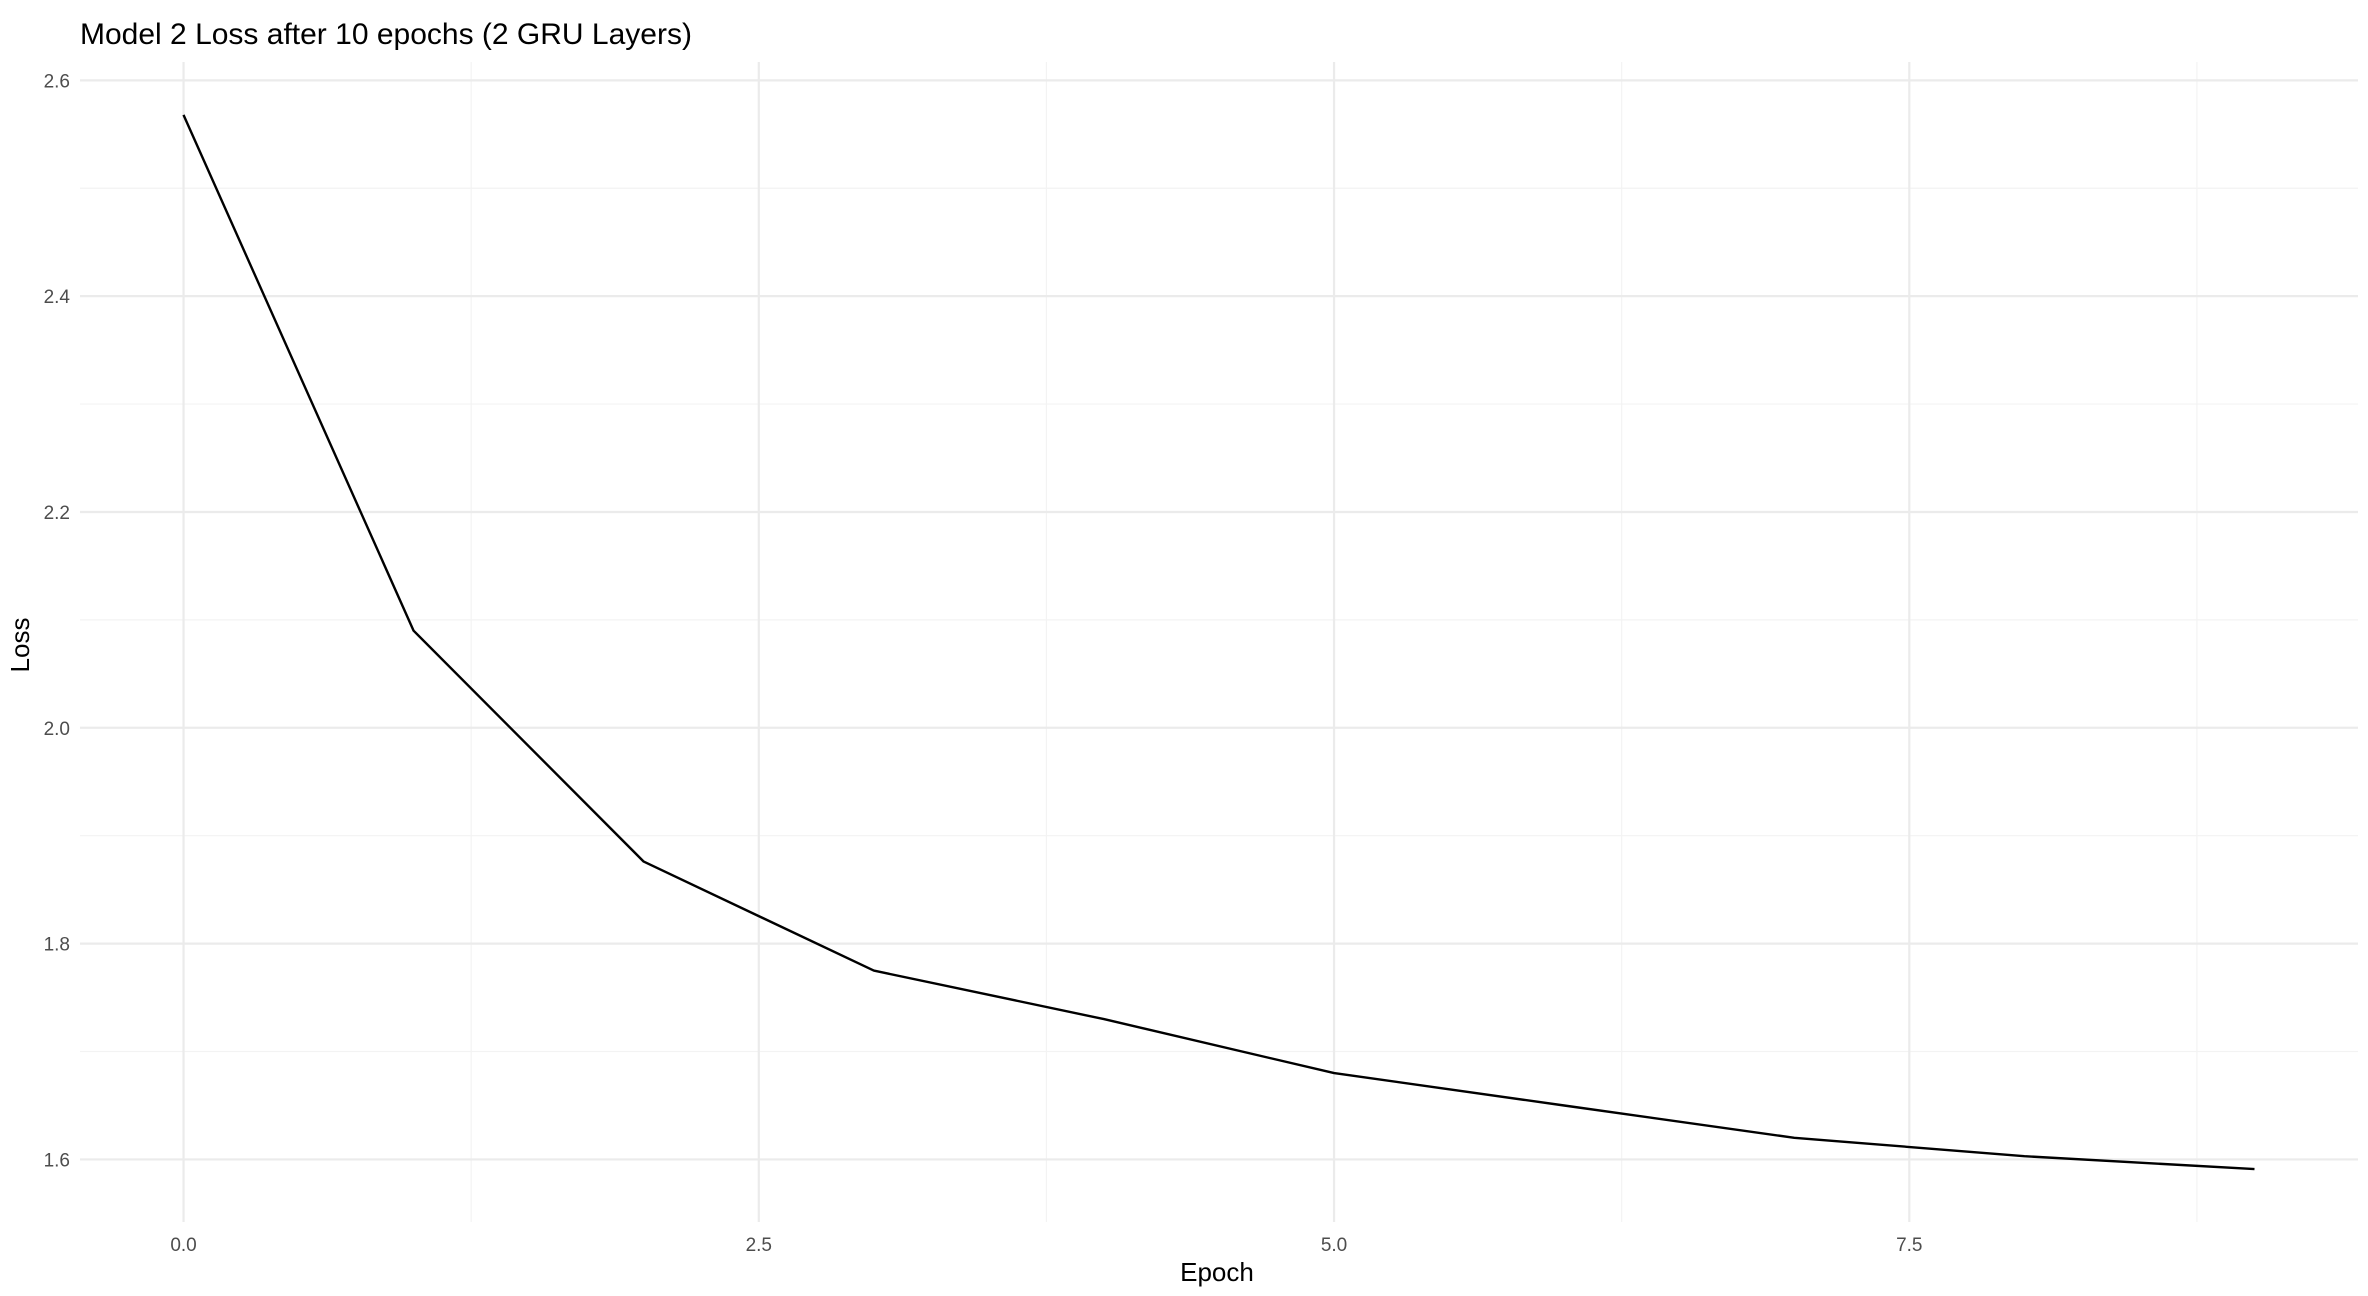  Describe the element at coordinates (759, 1245) in the screenshot. I see `x-tick-label: 2.5` at that location.